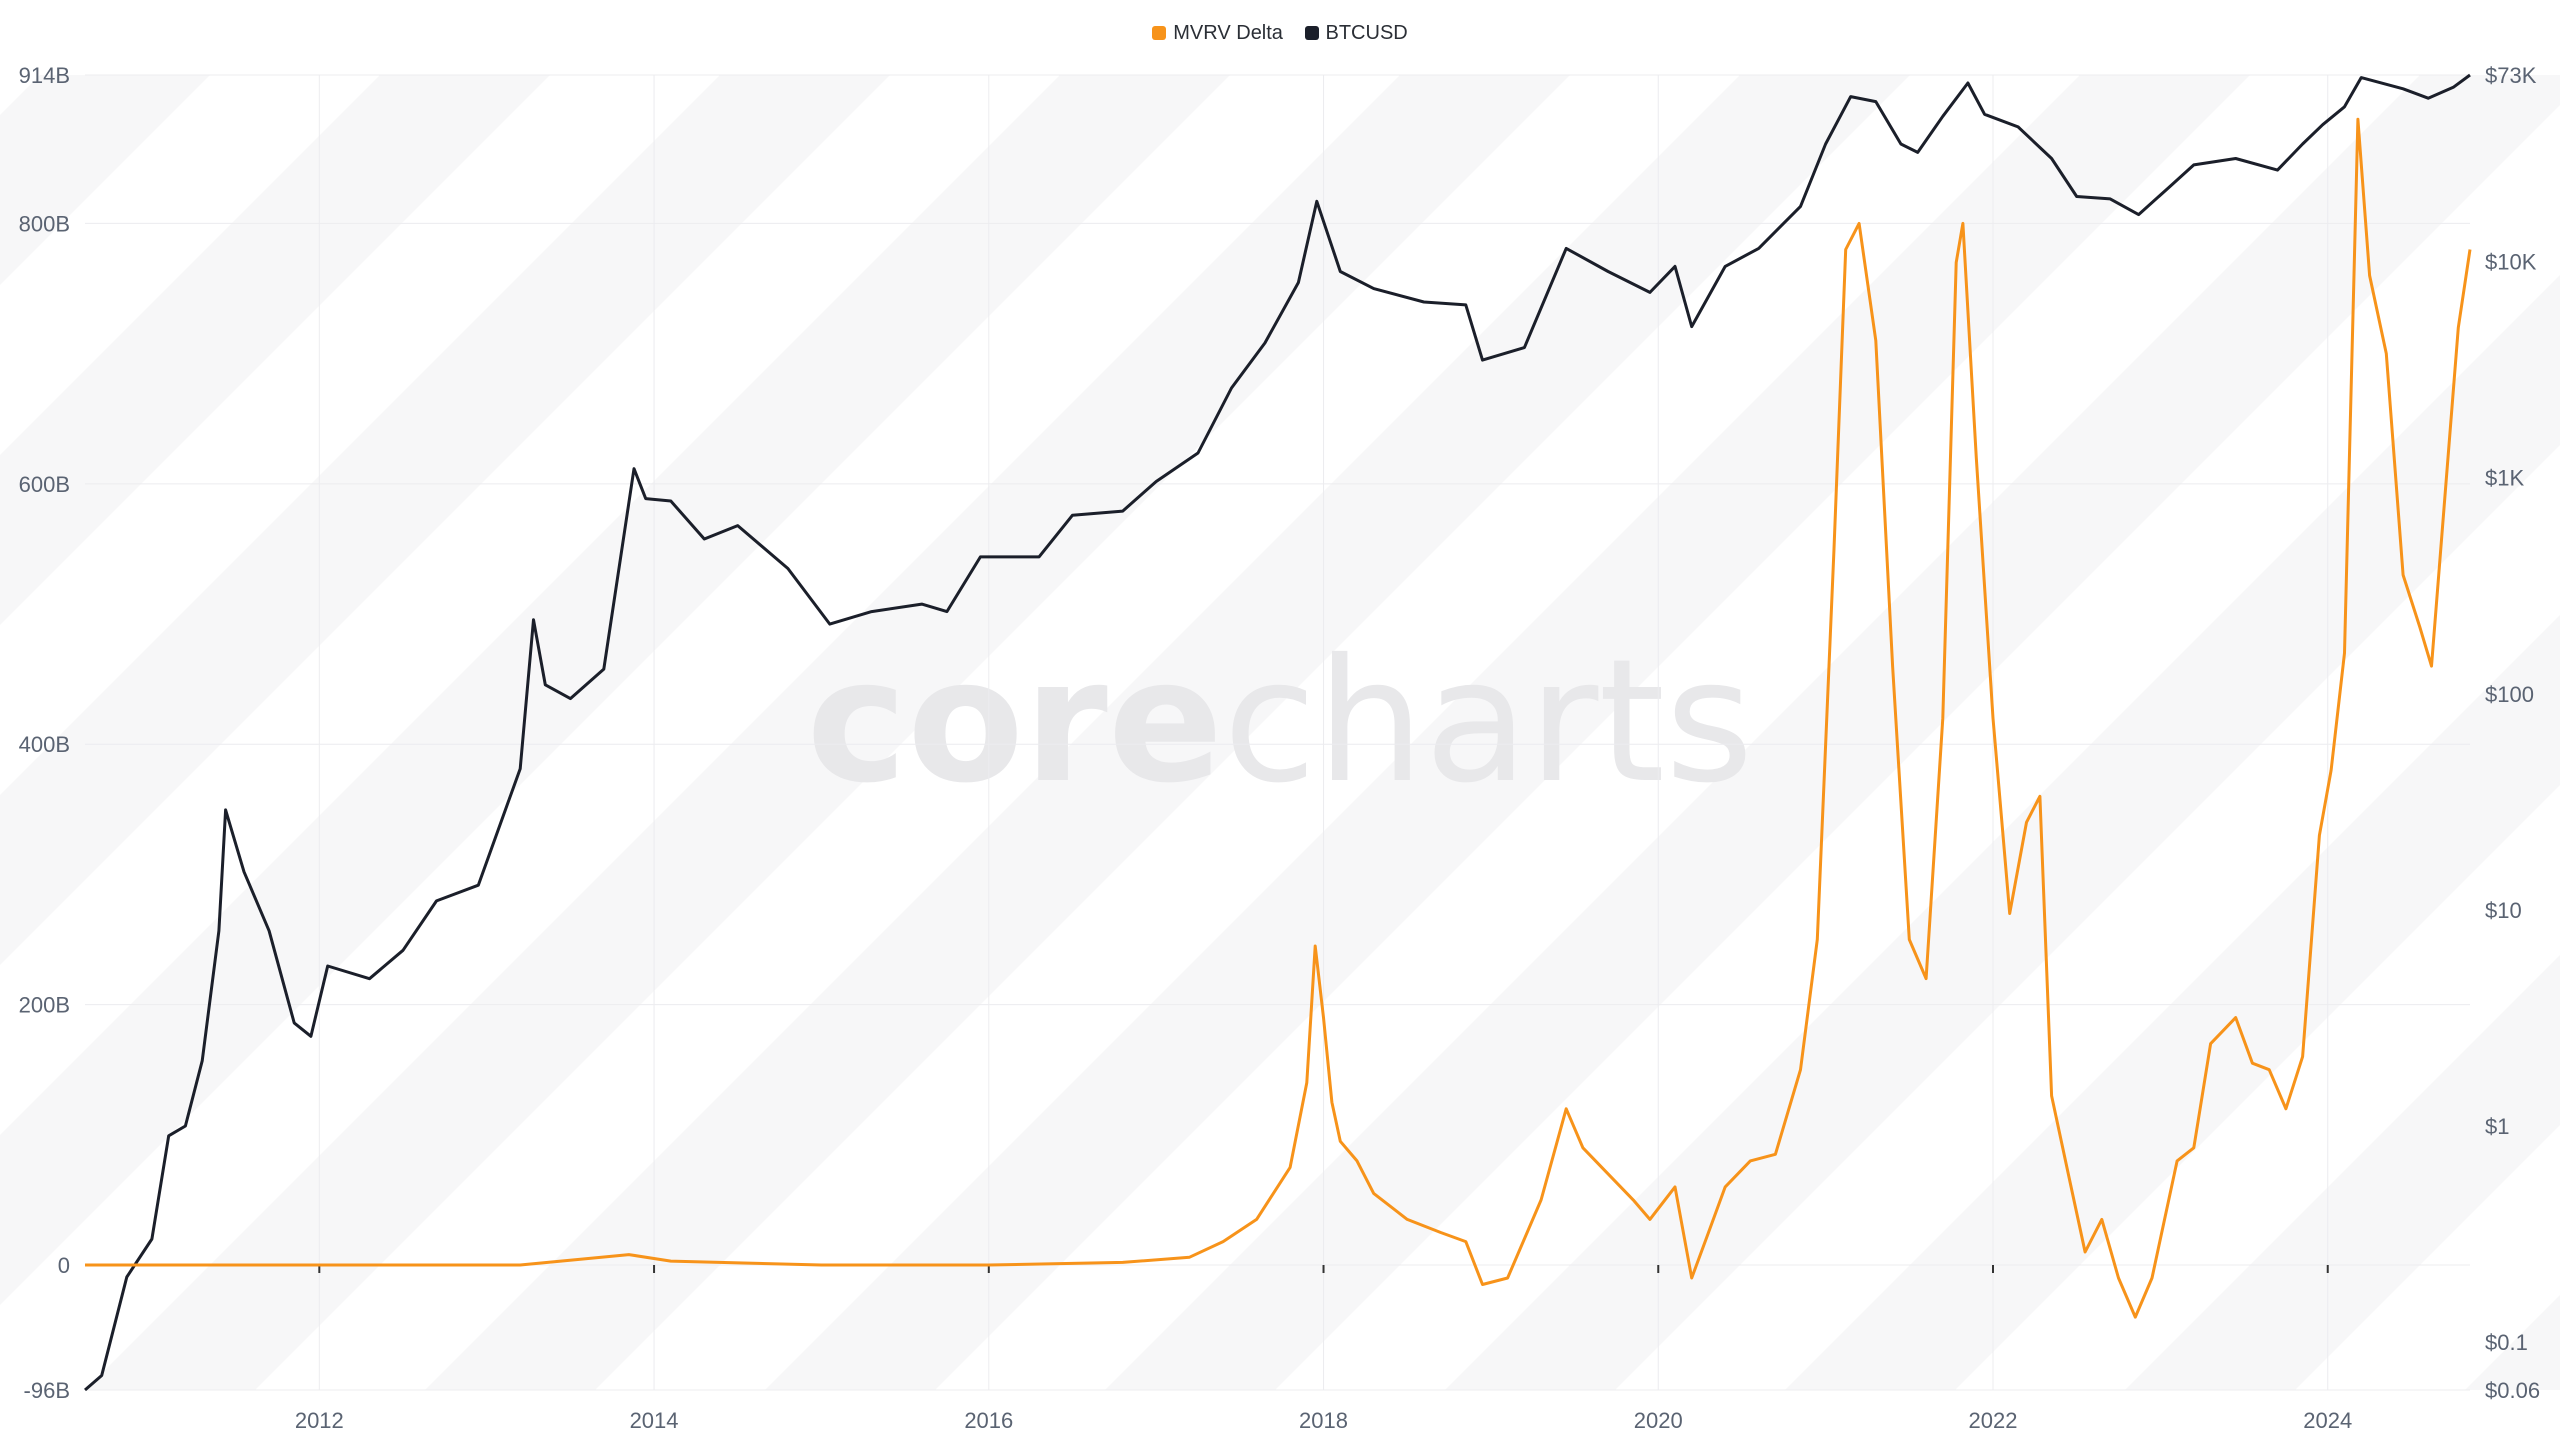 The height and width of the screenshot is (1440, 2560). Describe the element at coordinates (1658, 1420) in the screenshot. I see `x-tick-label: 2020` at that location.